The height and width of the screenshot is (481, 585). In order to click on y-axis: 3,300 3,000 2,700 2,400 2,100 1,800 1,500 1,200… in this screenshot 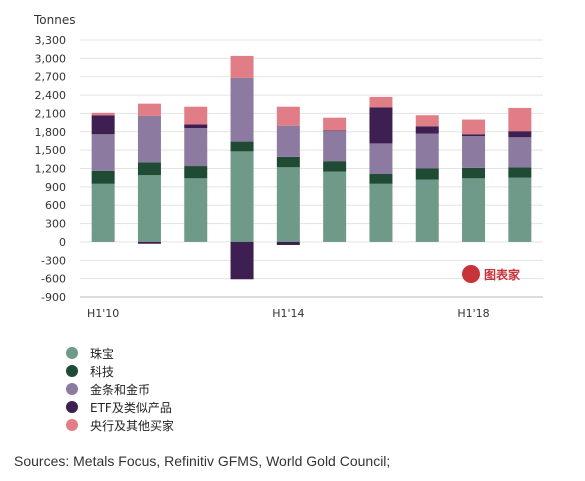, I will do `click(51, 169)`.